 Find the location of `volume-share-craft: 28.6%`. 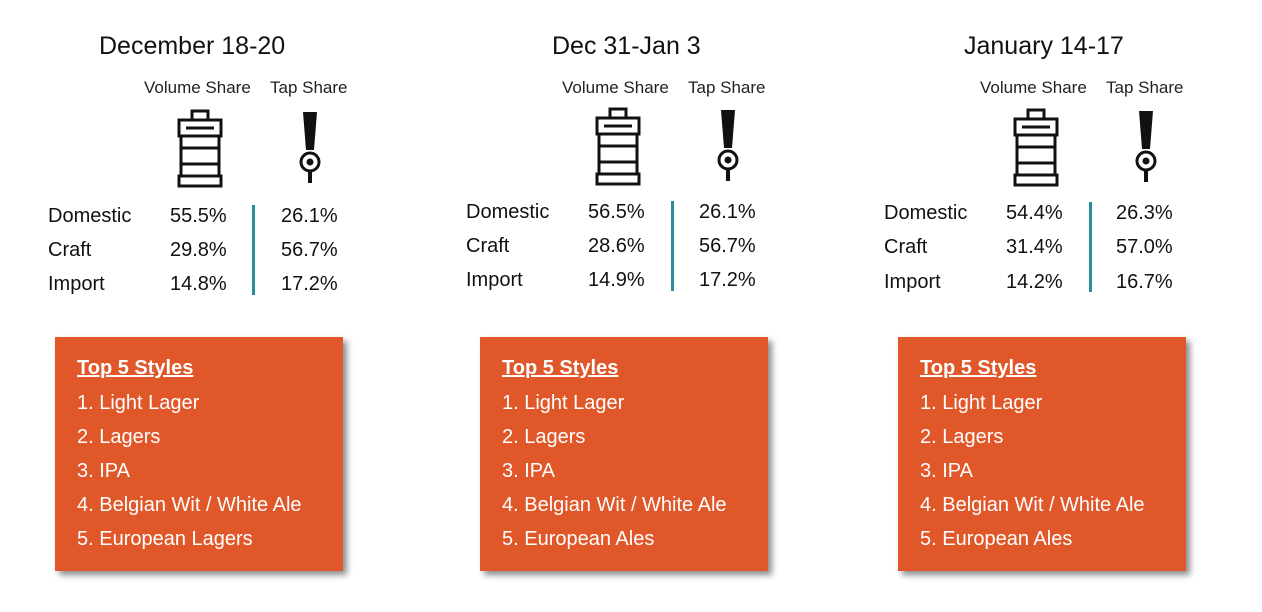

volume-share-craft: 28.6% is located at coordinates (616, 246).